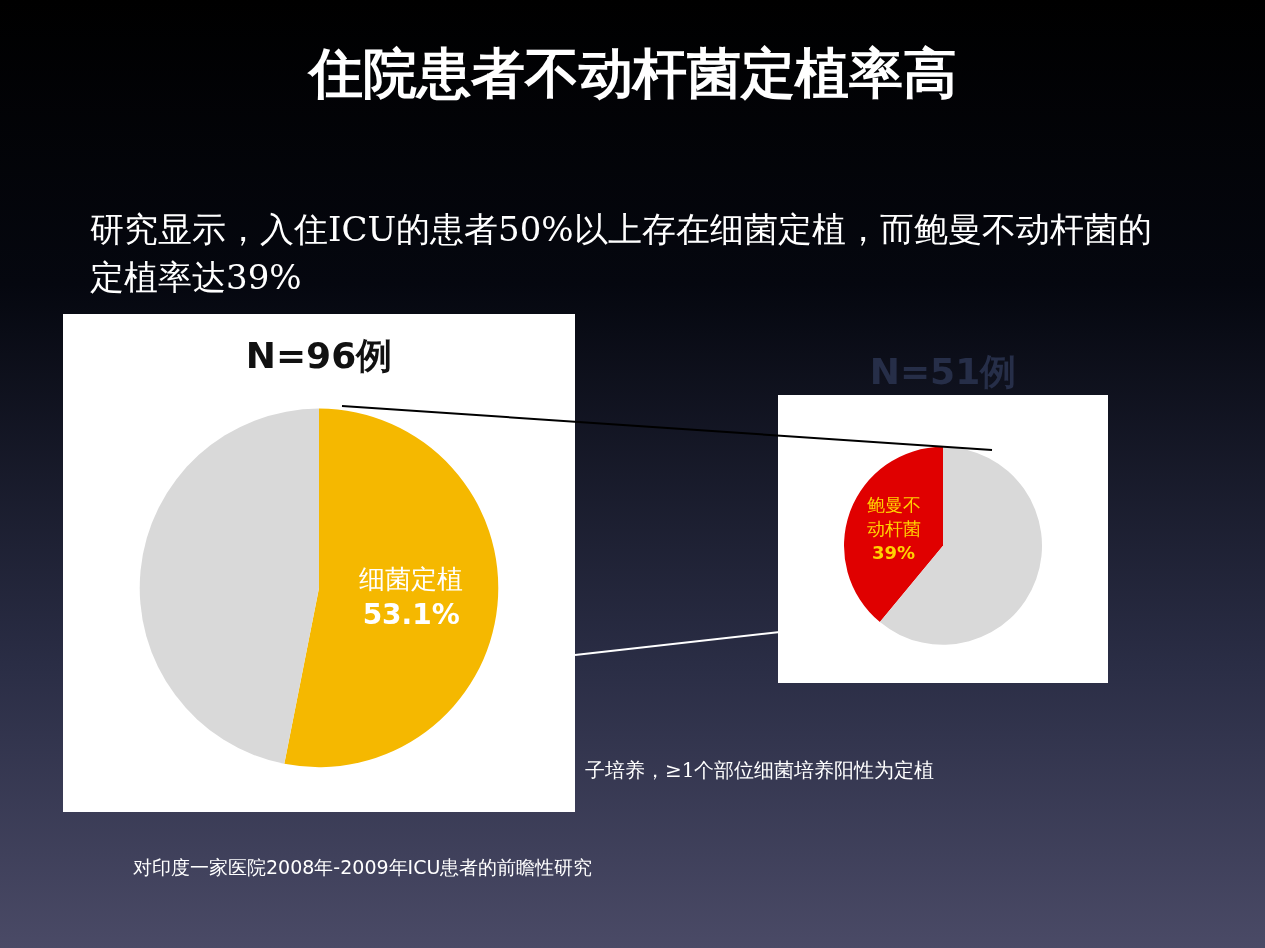  What do you see at coordinates (632, 73) in the screenshot?
I see `text: 住院患者不动杆菌定植率高` at bounding box center [632, 73].